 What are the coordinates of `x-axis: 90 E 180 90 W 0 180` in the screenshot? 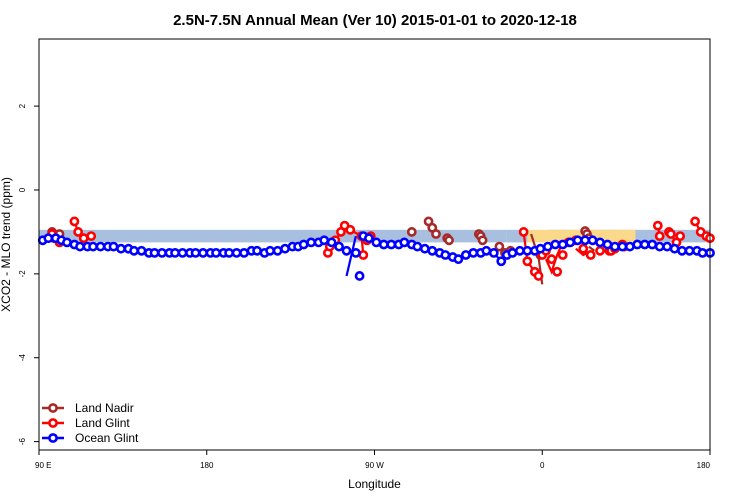 It's located at (373, 460).